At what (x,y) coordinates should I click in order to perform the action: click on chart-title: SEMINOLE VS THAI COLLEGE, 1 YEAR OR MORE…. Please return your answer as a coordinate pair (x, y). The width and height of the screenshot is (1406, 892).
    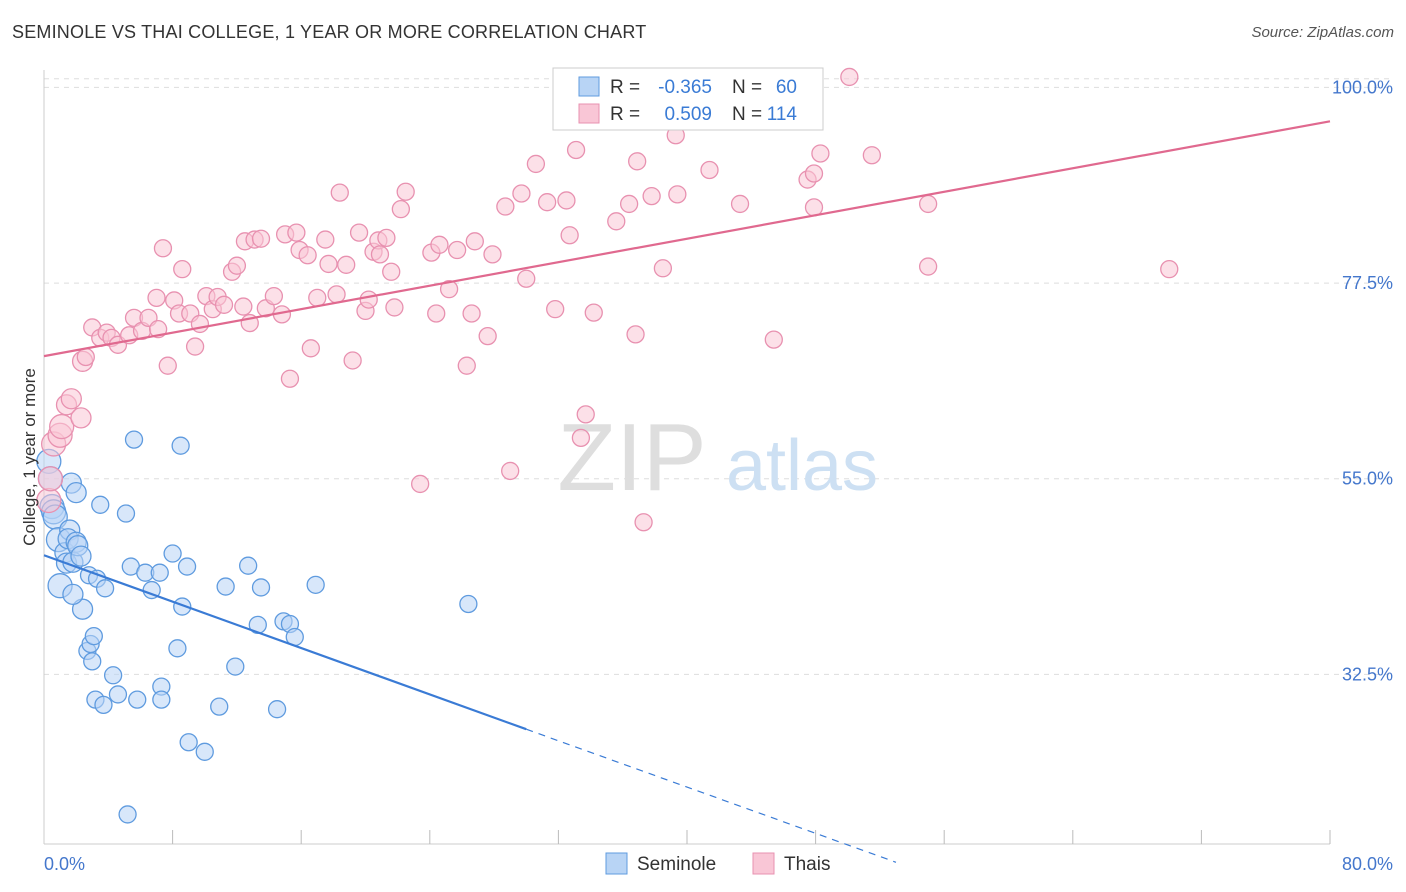
    Looking at the image, I should click on (329, 32).